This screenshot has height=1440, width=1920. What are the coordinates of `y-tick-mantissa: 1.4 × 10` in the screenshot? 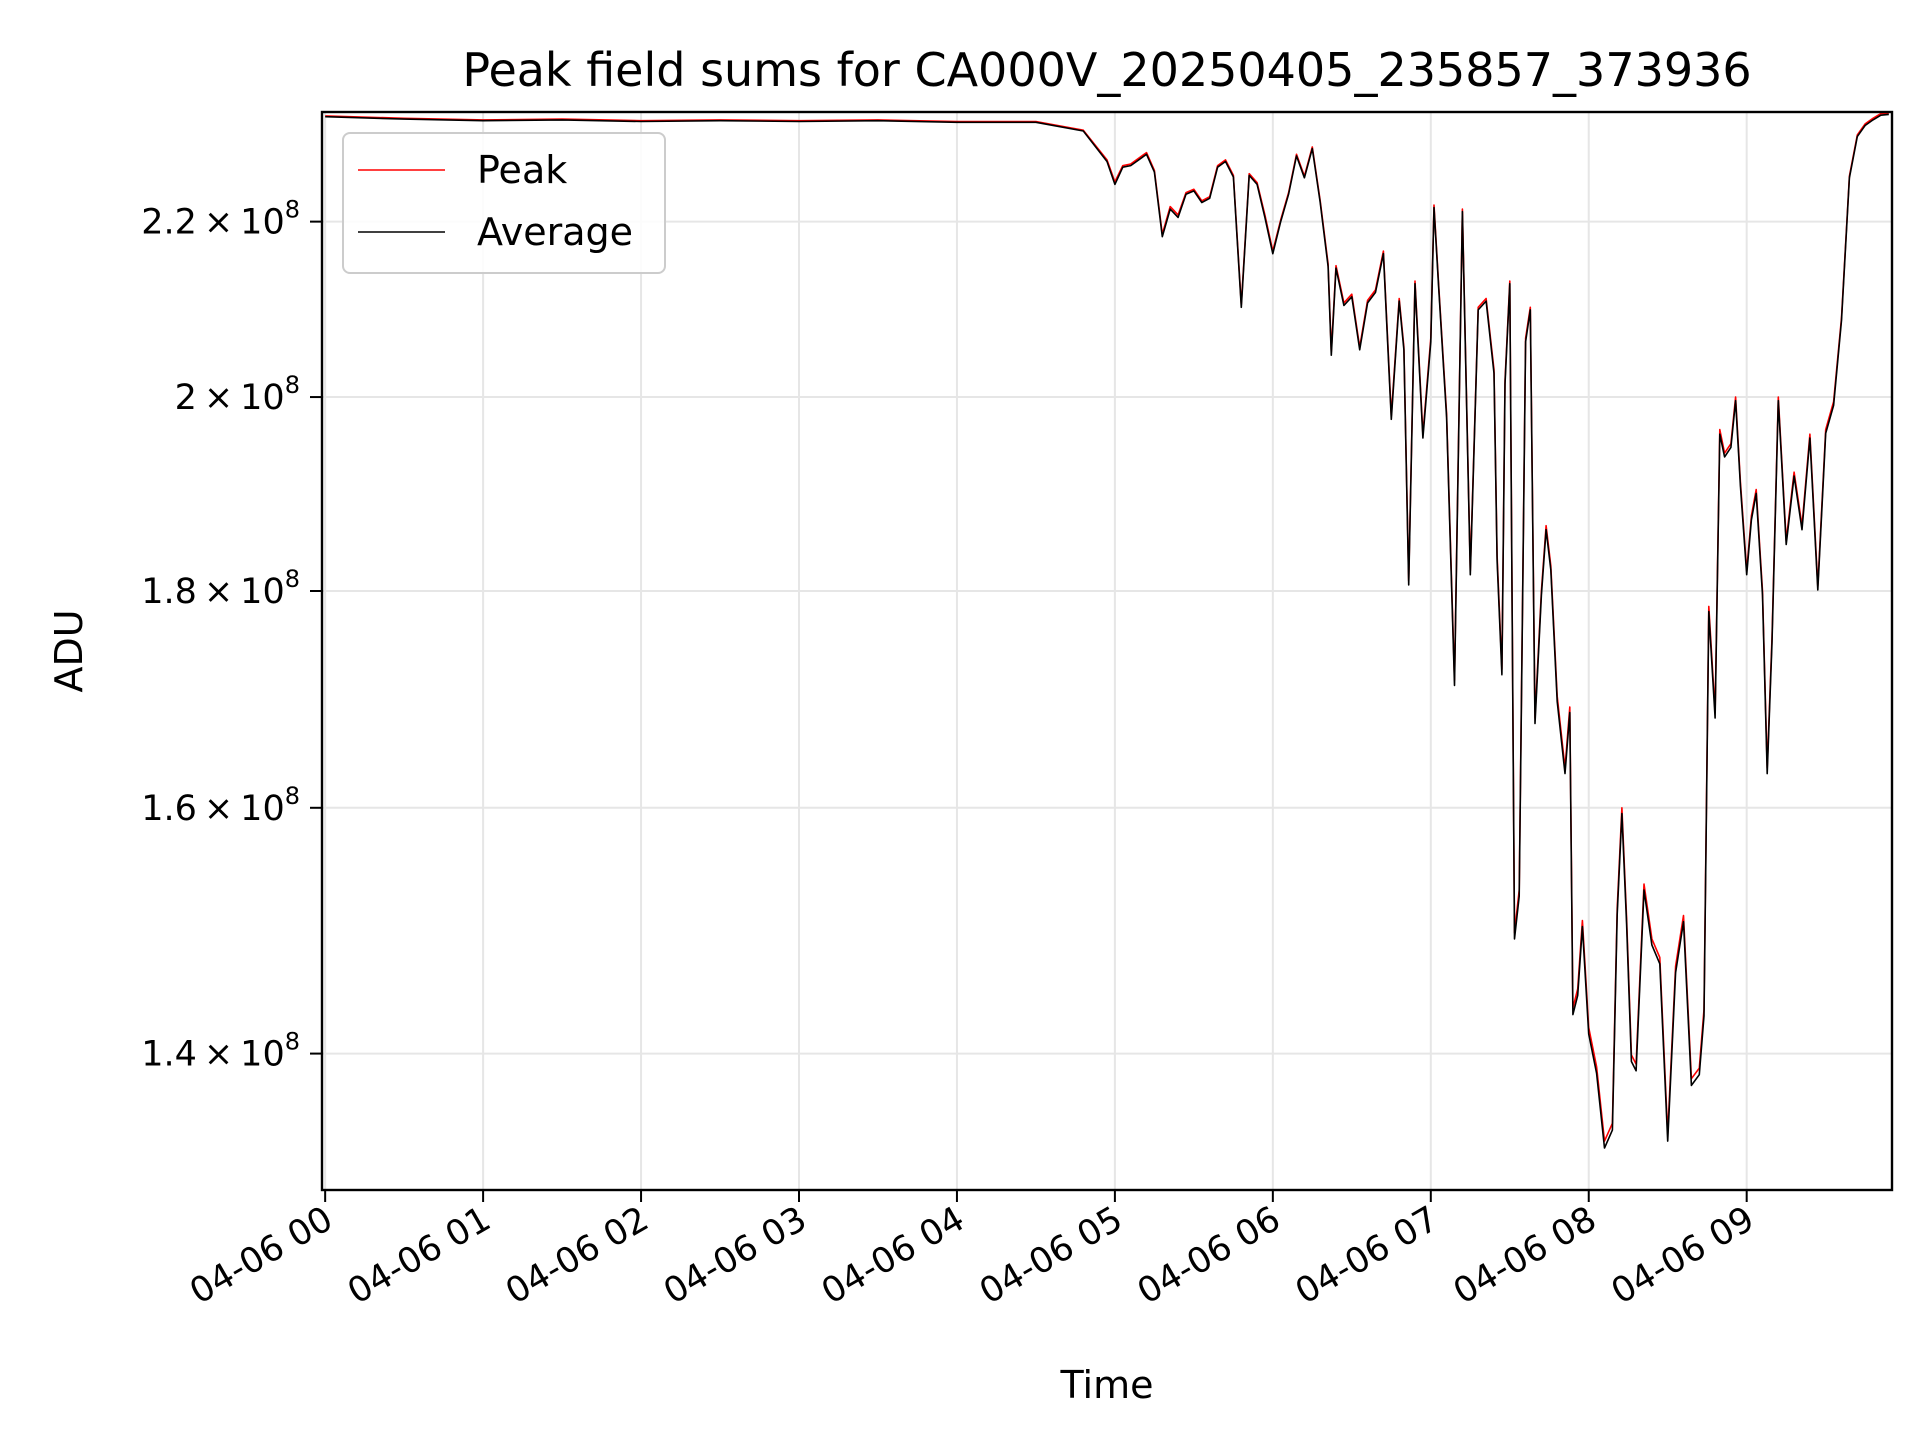 It's located at (213, 1055).